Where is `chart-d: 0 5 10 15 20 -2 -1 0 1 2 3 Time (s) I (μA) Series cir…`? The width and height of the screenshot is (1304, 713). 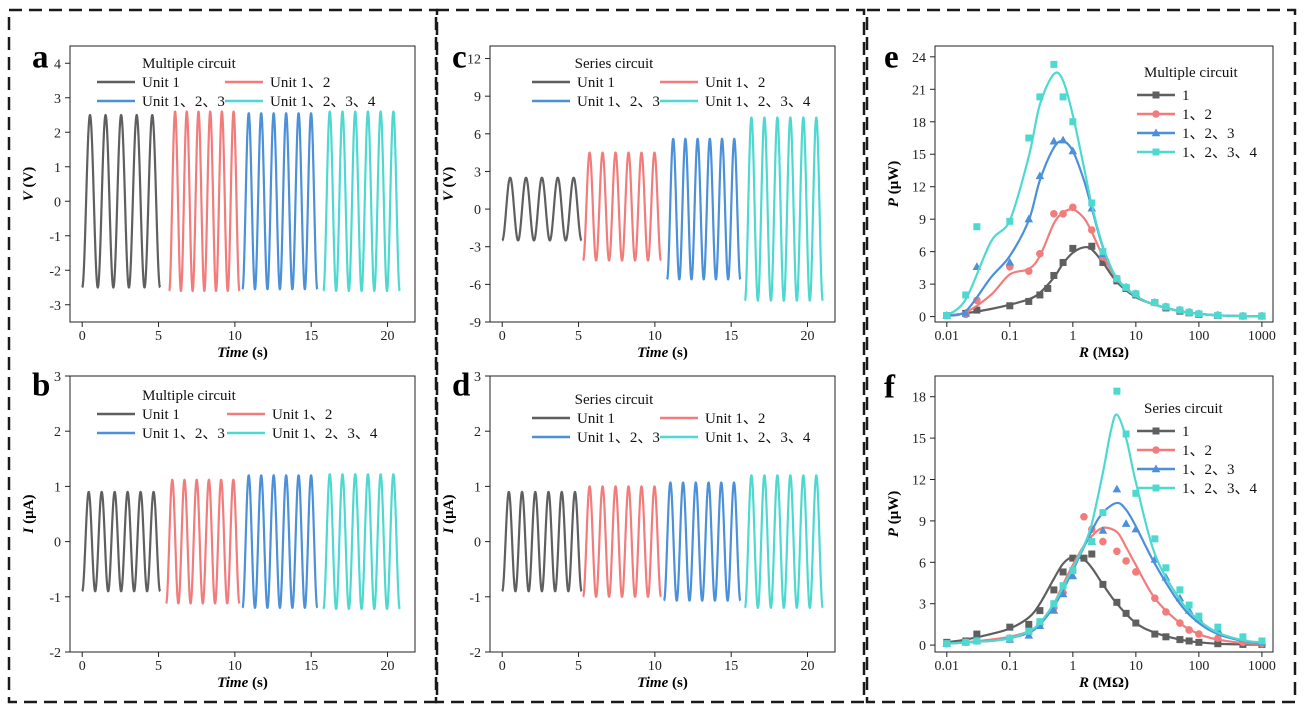
chart-d: 0 5 10 15 20 -2 -1 0 1 2 3 Time (s) I (μA) Series cir… is located at coordinates (638, 530).